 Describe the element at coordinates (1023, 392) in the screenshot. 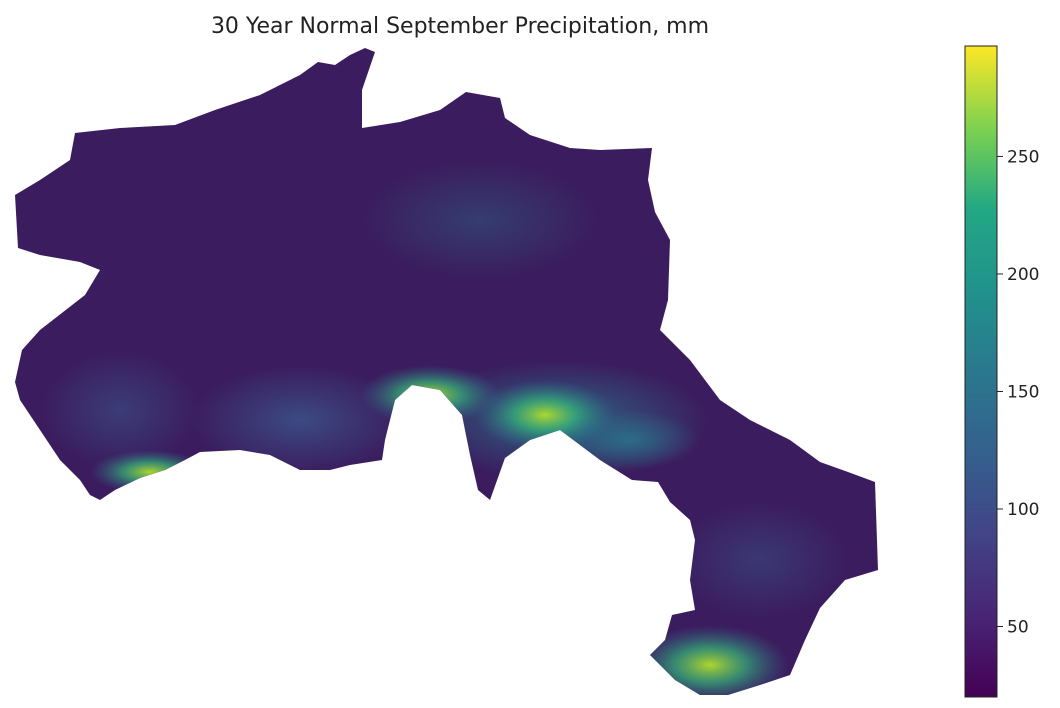

I see `colorbar-tick-label: 150` at that location.